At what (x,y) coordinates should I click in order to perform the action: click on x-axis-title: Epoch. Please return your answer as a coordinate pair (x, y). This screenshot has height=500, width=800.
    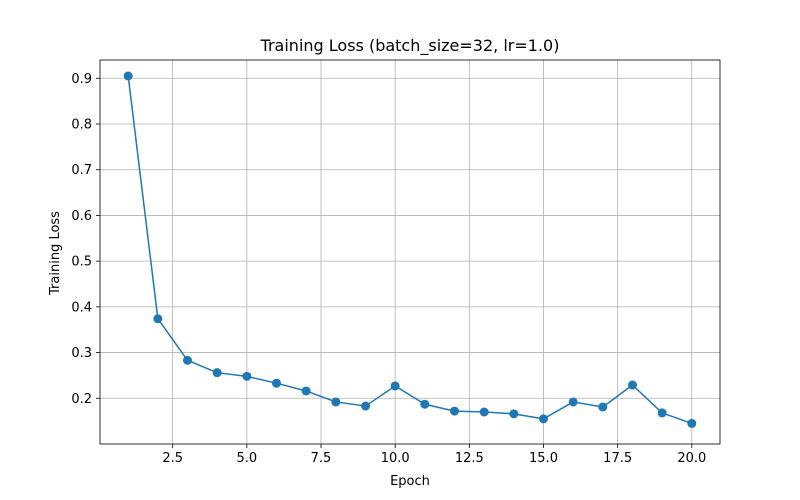
    Looking at the image, I should click on (410, 481).